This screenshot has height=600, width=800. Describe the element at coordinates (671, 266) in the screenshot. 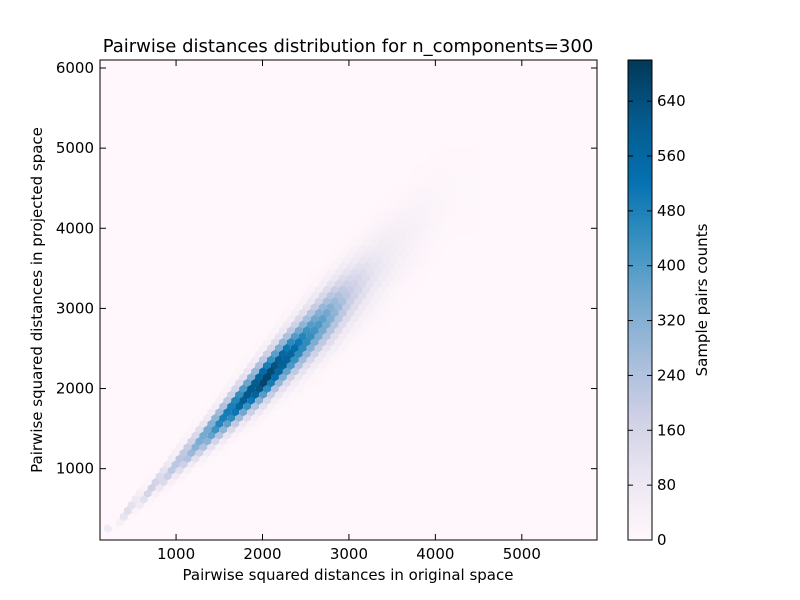

I see `colorbar-tick-label: 400` at that location.